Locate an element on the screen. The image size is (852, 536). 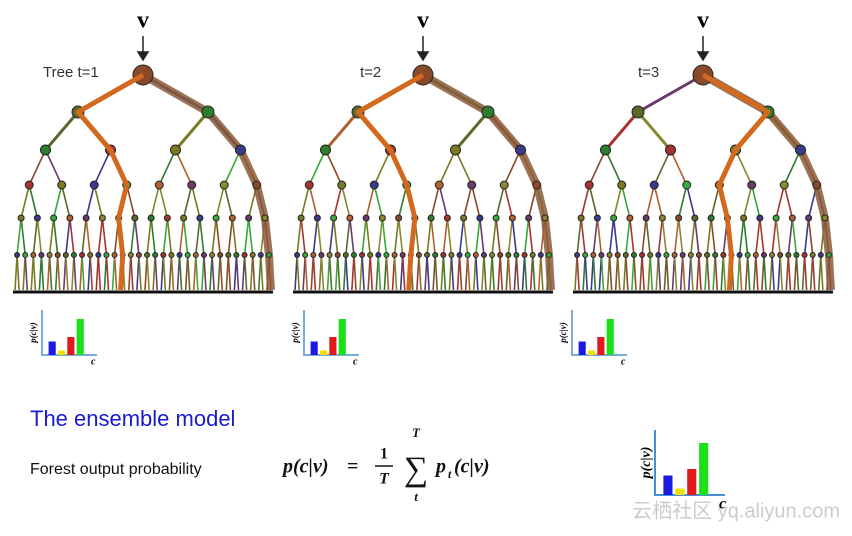
formula-term: p is located at coordinates (440, 467).